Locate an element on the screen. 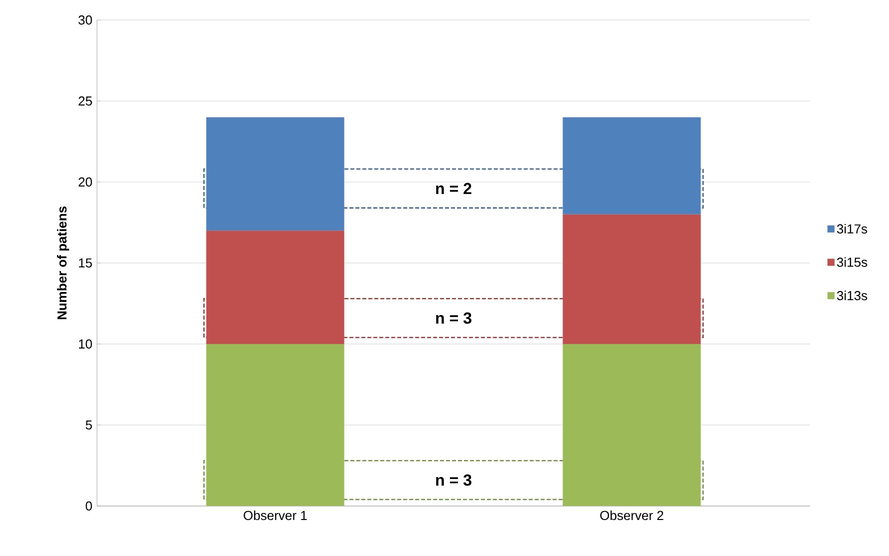 The image size is (889, 556). y-tick-label: 0 is located at coordinates (89, 506).